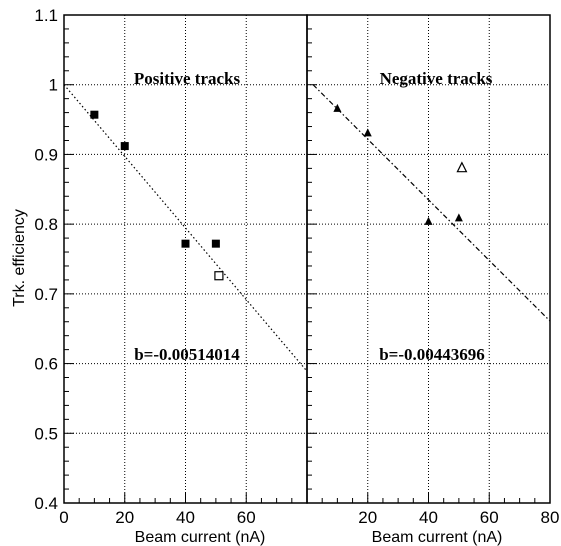 The height and width of the screenshot is (546, 561). What do you see at coordinates (46, 503) in the screenshot?
I see `y-tick-label-0: 0.4` at bounding box center [46, 503].